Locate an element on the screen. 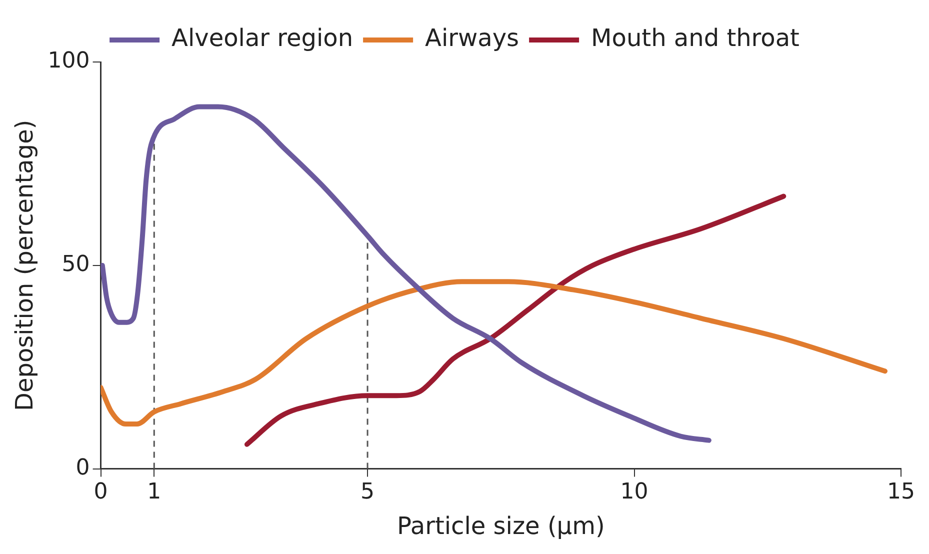 This screenshot has height=554, width=929. x-axis-title: Particle size (µm) is located at coordinates (500, 526).